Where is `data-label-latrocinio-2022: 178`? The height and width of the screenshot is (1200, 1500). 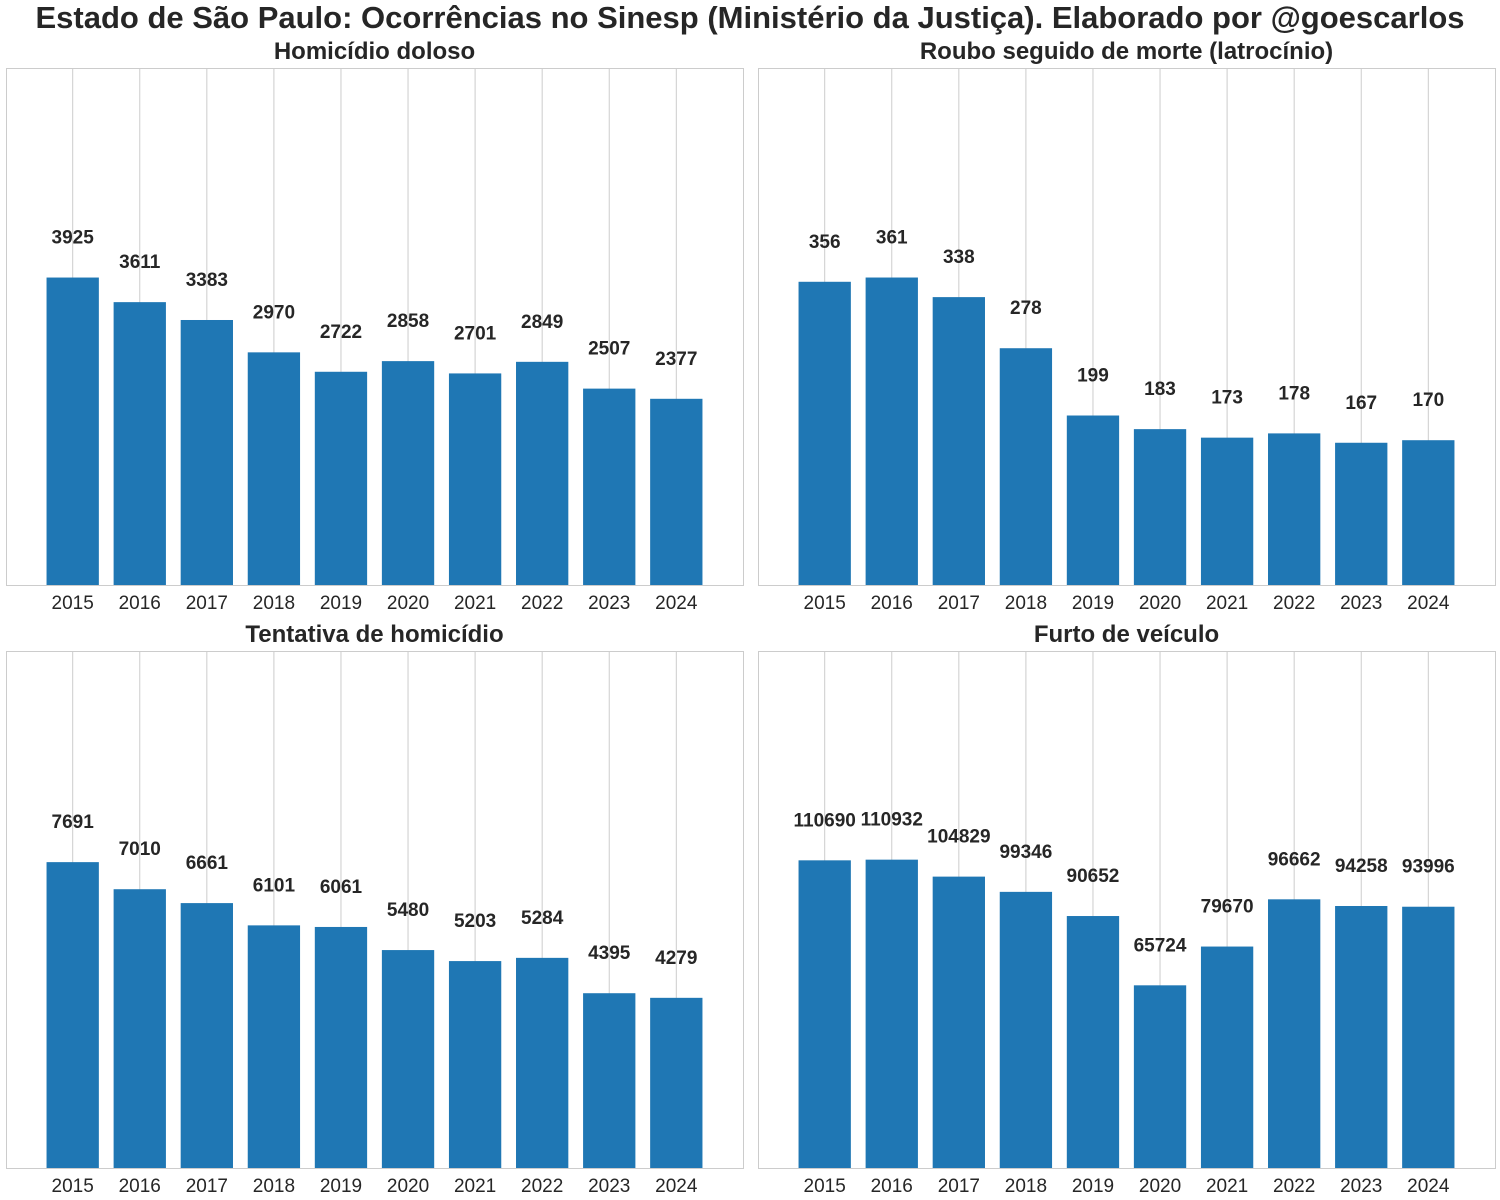
data-label-latrocinio-2022: 178 is located at coordinates (1294, 393).